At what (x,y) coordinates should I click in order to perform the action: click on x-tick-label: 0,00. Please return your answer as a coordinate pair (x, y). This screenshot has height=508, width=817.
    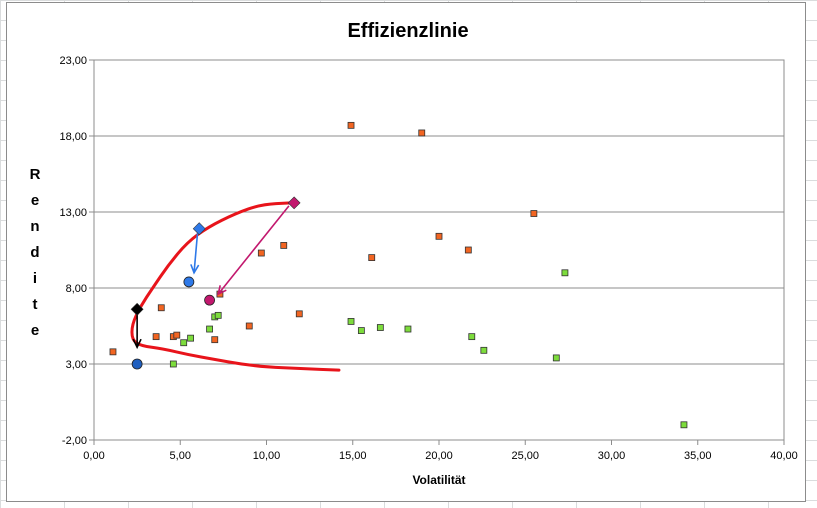
    Looking at the image, I should click on (93, 456).